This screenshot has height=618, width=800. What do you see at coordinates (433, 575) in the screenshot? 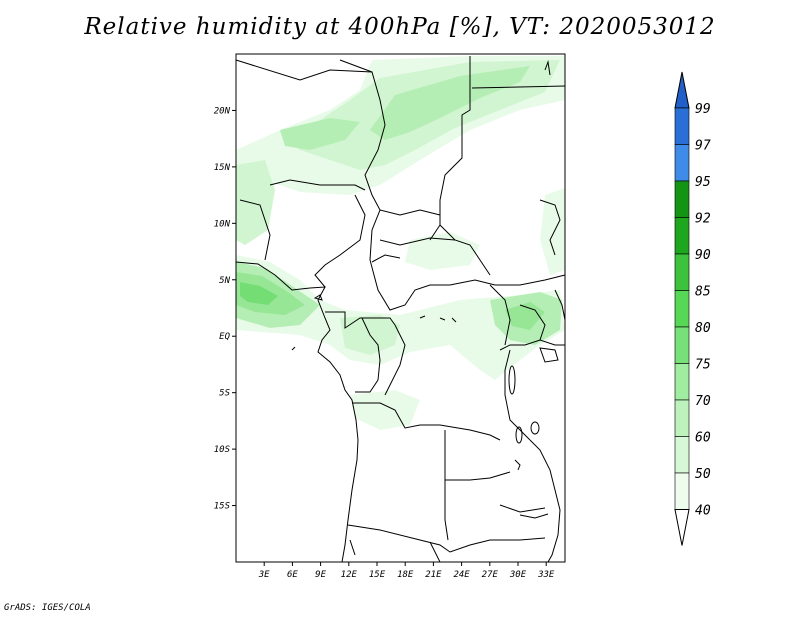
I see `lon-tick-label: 21E` at bounding box center [433, 575].